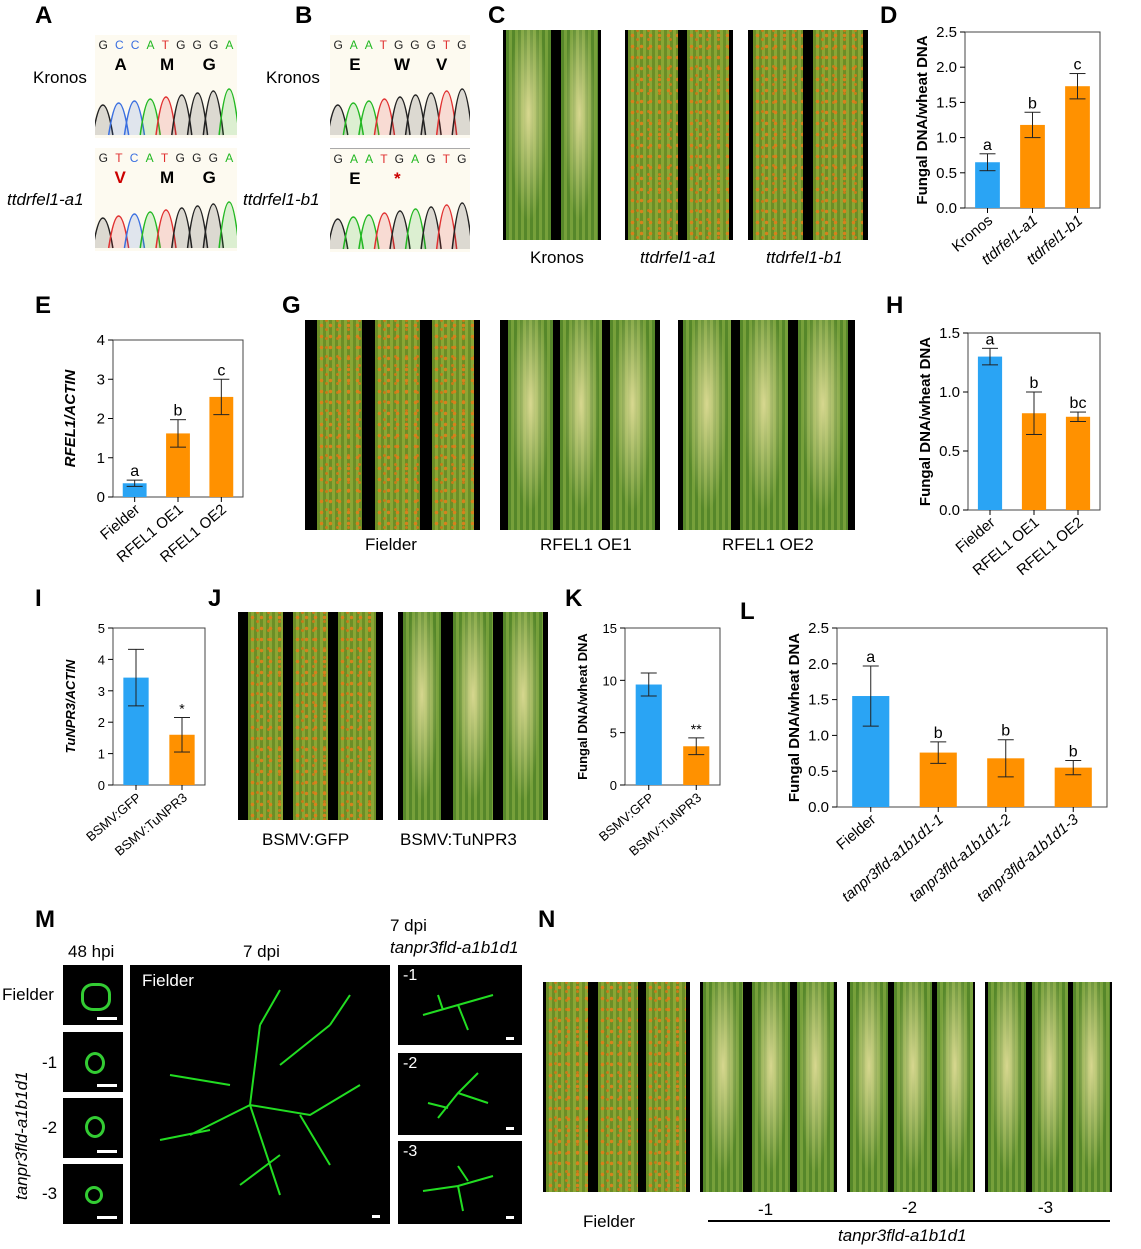 The width and height of the screenshot is (1141, 1249). Describe the element at coordinates (50, 1193) in the screenshot. I see `label-m-row3: -3` at that location.